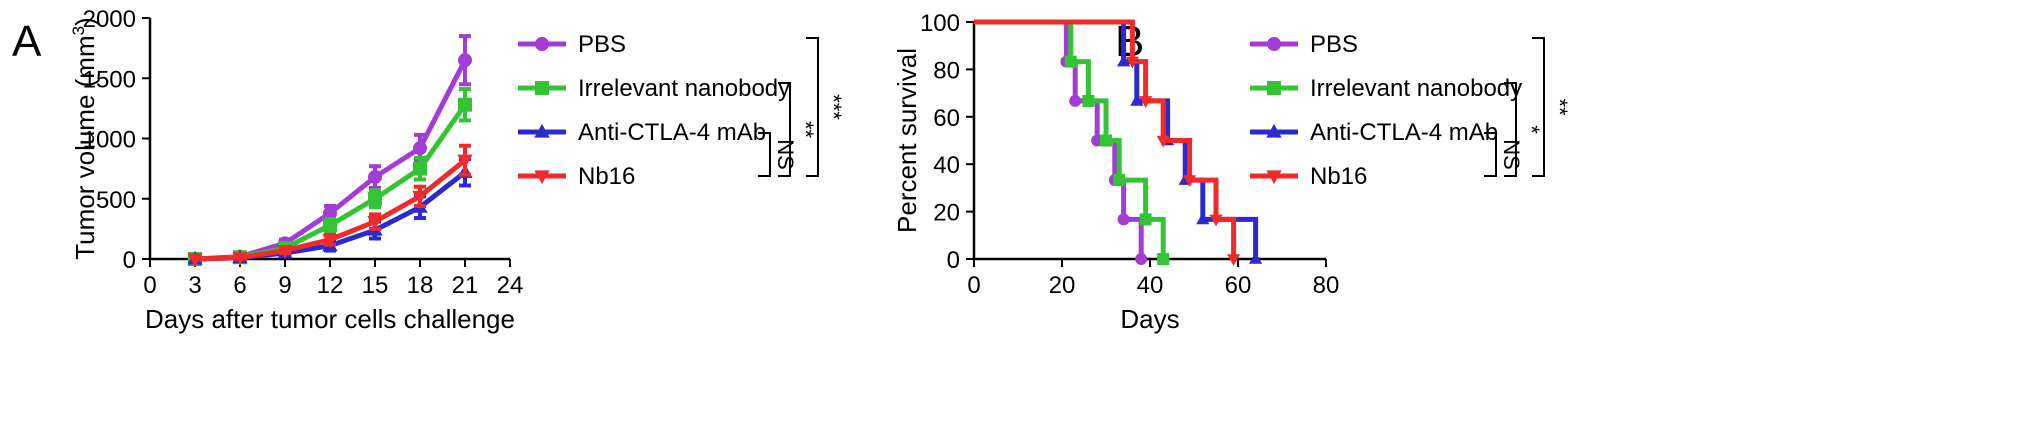  Describe the element at coordinates (85, 21) in the screenshot. I see `y-axis-label-end: )` at that location.